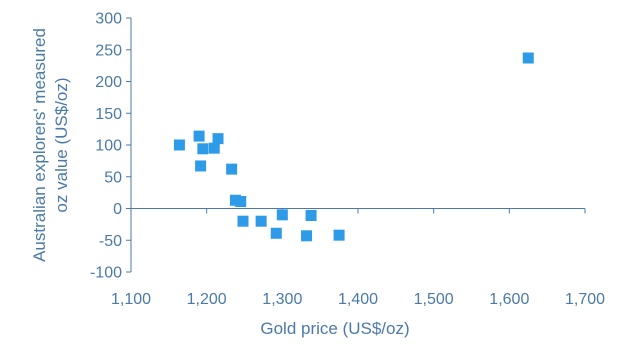 The width and height of the screenshot is (618, 345). What do you see at coordinates (108, 82) in the screenshot?
I see `y-tick-label: 200` at bounding box center [108, 82].